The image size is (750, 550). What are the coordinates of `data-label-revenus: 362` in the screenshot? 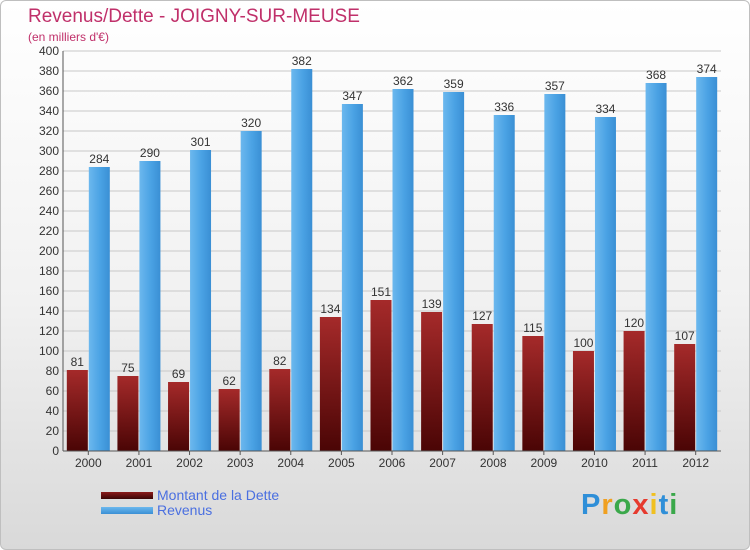 It's located at (403, 81).